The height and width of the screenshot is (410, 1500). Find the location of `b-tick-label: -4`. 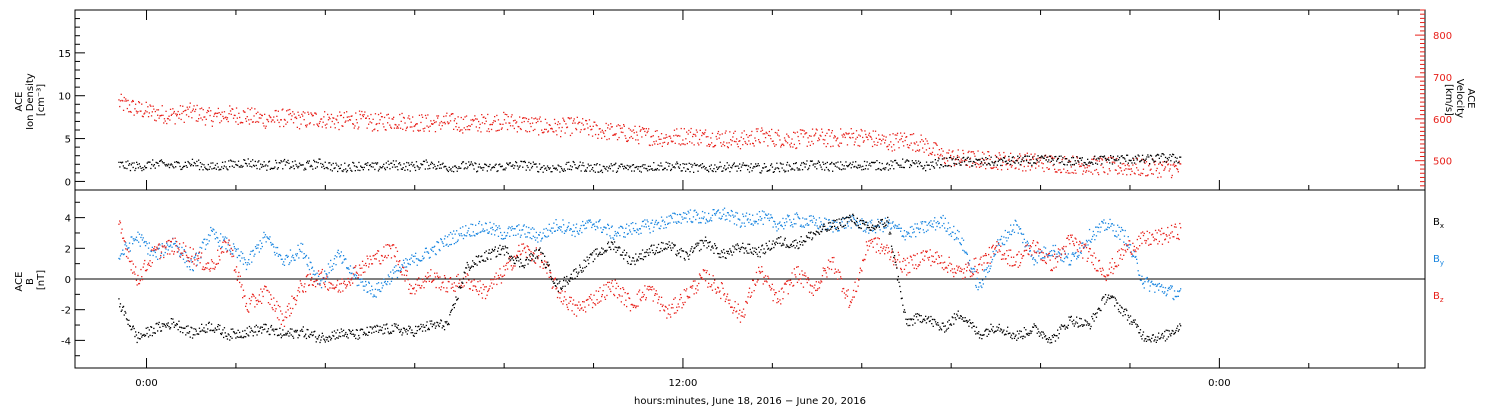

b-tick-label: -4 is located at coordinates (66, 341).